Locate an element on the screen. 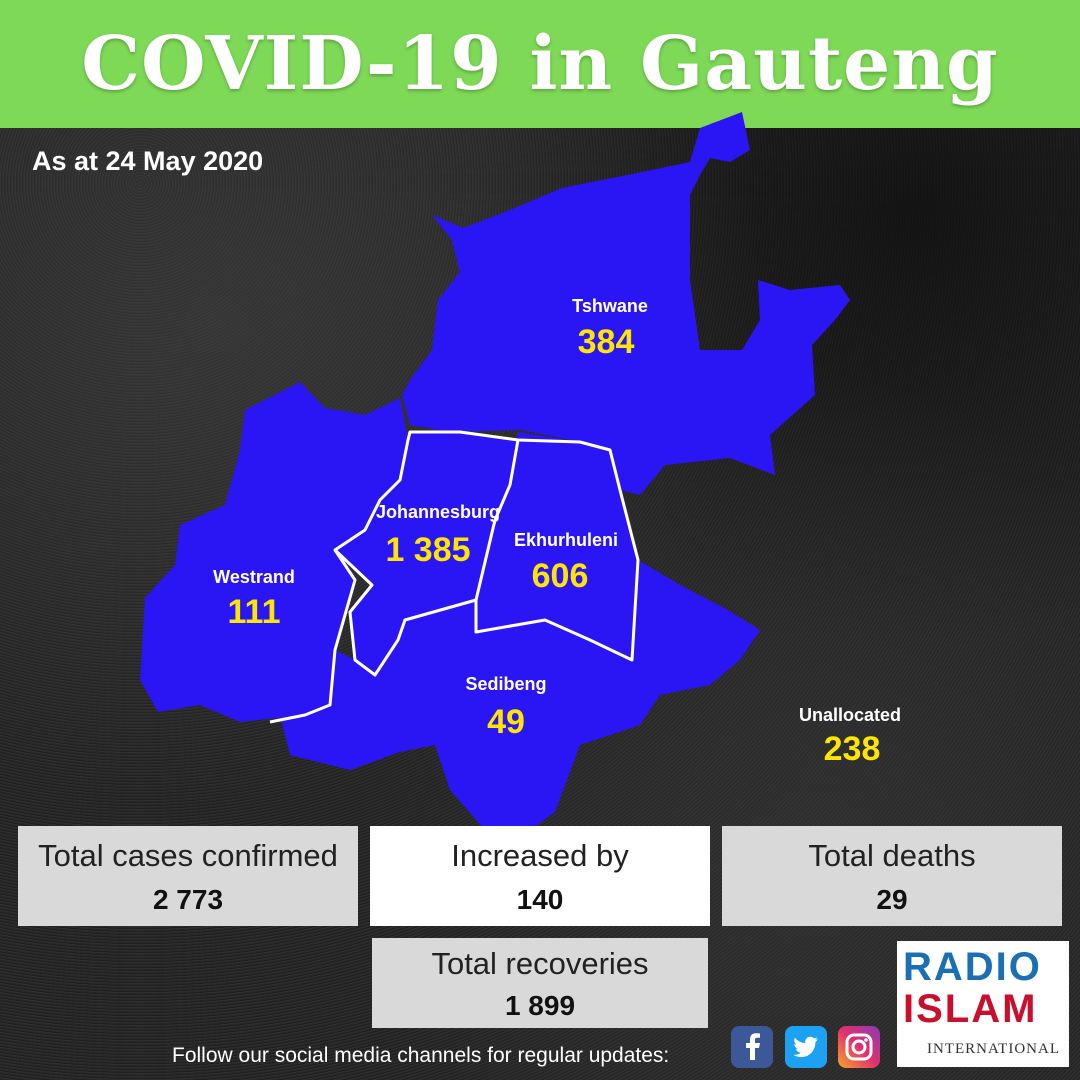 The height and width of the screenshot is (1080, 1080). value-tshwane: 384 is located at coordinates (606, 342).